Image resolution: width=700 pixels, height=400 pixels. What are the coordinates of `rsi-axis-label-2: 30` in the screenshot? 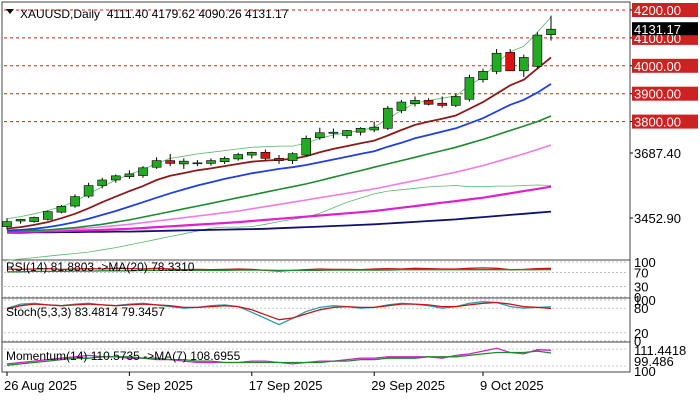 It's located at (641, 287).